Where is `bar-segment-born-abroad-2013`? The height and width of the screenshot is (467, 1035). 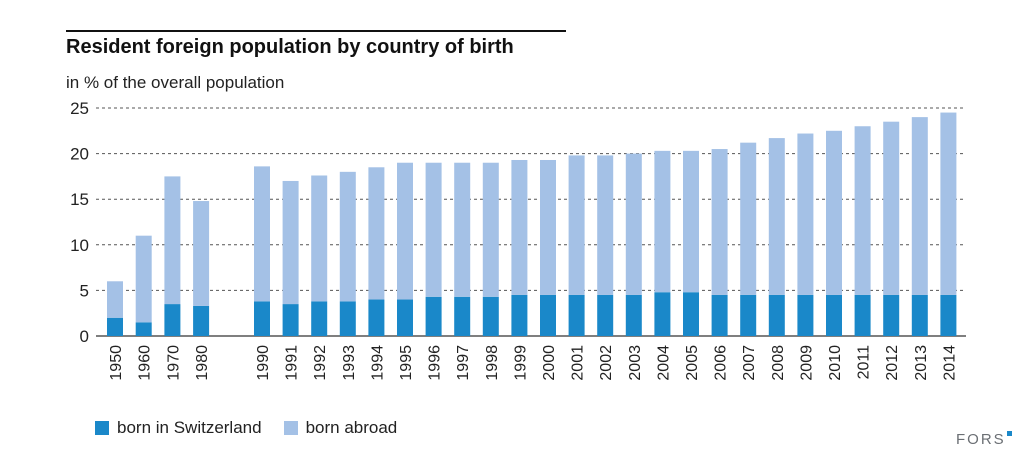
bar-segment-born-abroad-2013 is located at coordinates (919, 206).